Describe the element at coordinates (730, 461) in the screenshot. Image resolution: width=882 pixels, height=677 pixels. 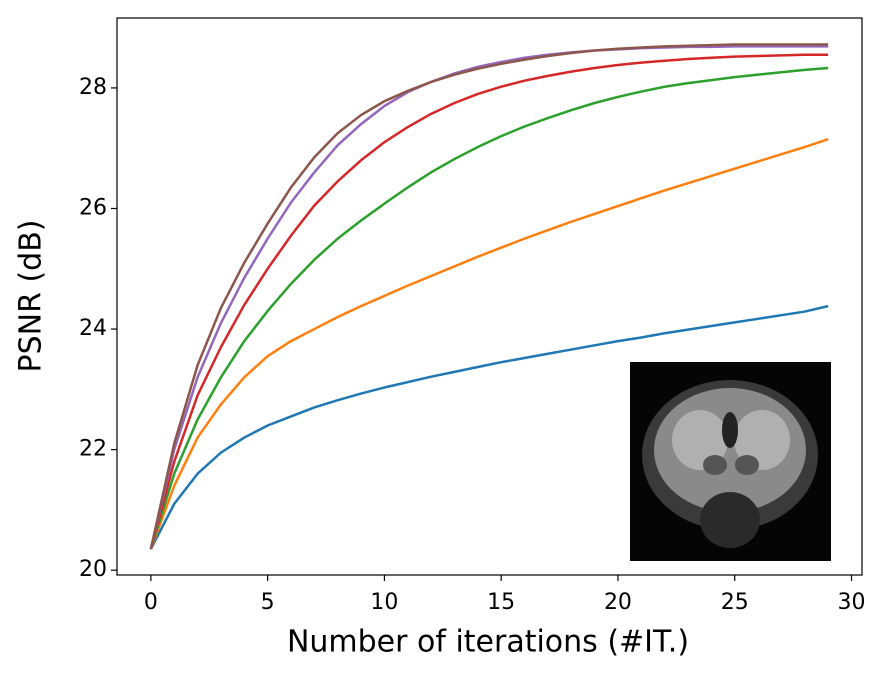
I see `inset-mri` at that location.